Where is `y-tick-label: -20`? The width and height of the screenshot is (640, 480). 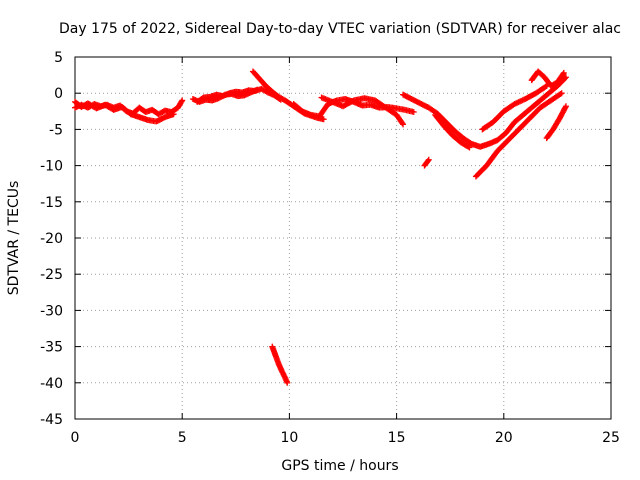 y-tick-label: -20 is located at coordinates (51, 239).